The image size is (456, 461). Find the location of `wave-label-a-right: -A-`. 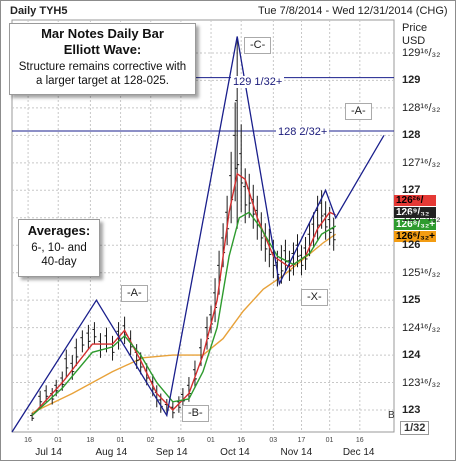

wave-label-a-right: -A- is located at coordinates (358, 111).